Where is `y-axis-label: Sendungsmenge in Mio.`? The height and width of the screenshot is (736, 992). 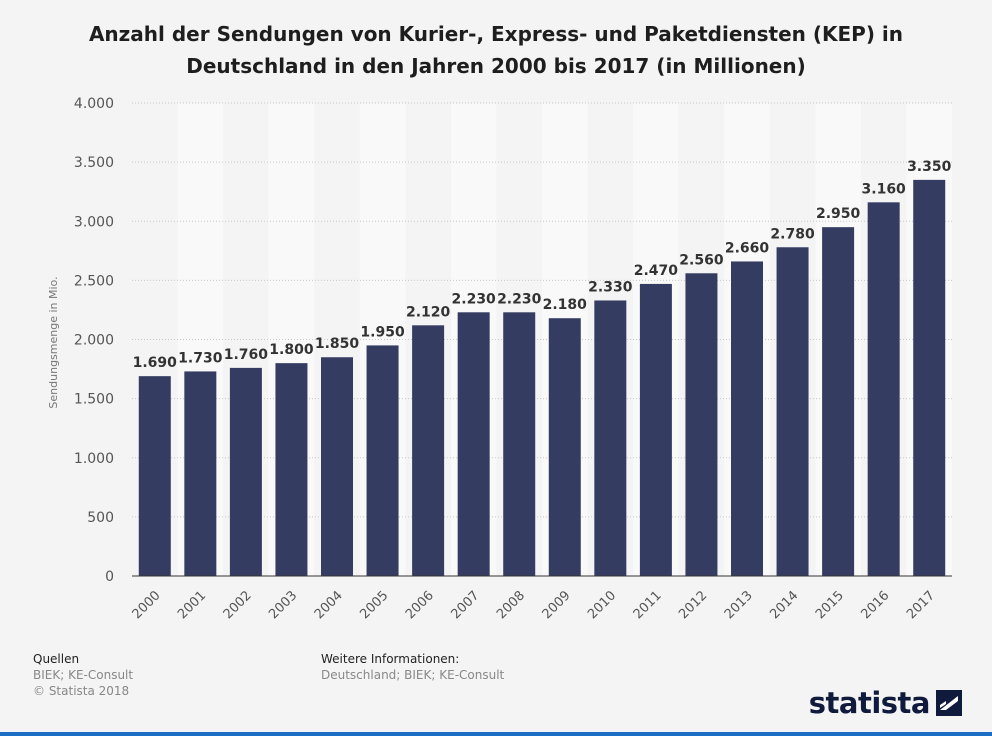
y-axis-label: Sendungsmenge in Mio. is located at coordinates (53, 342).